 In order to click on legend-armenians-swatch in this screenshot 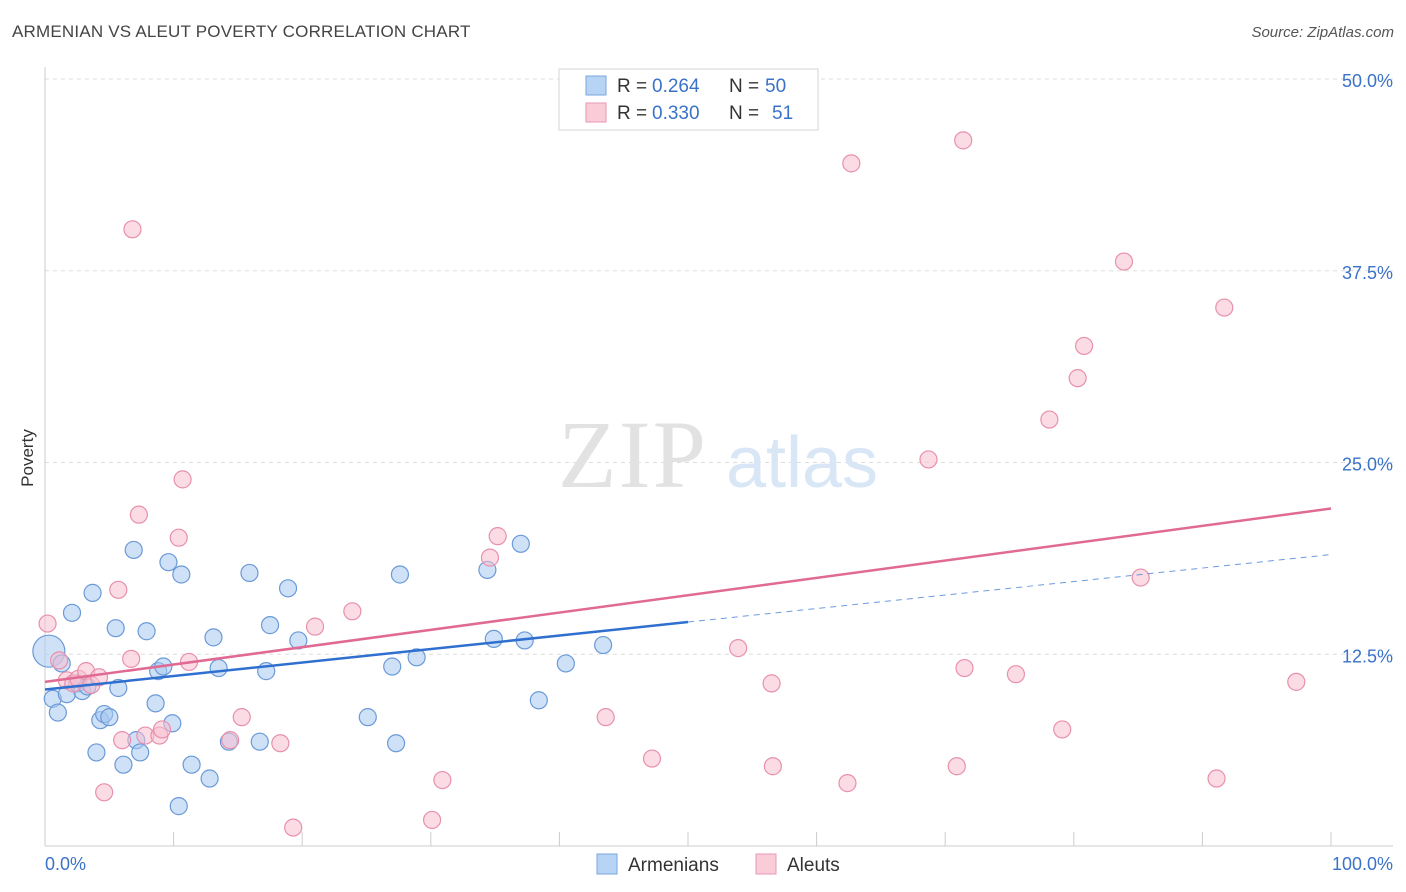, I will do `click(607, 864)`.